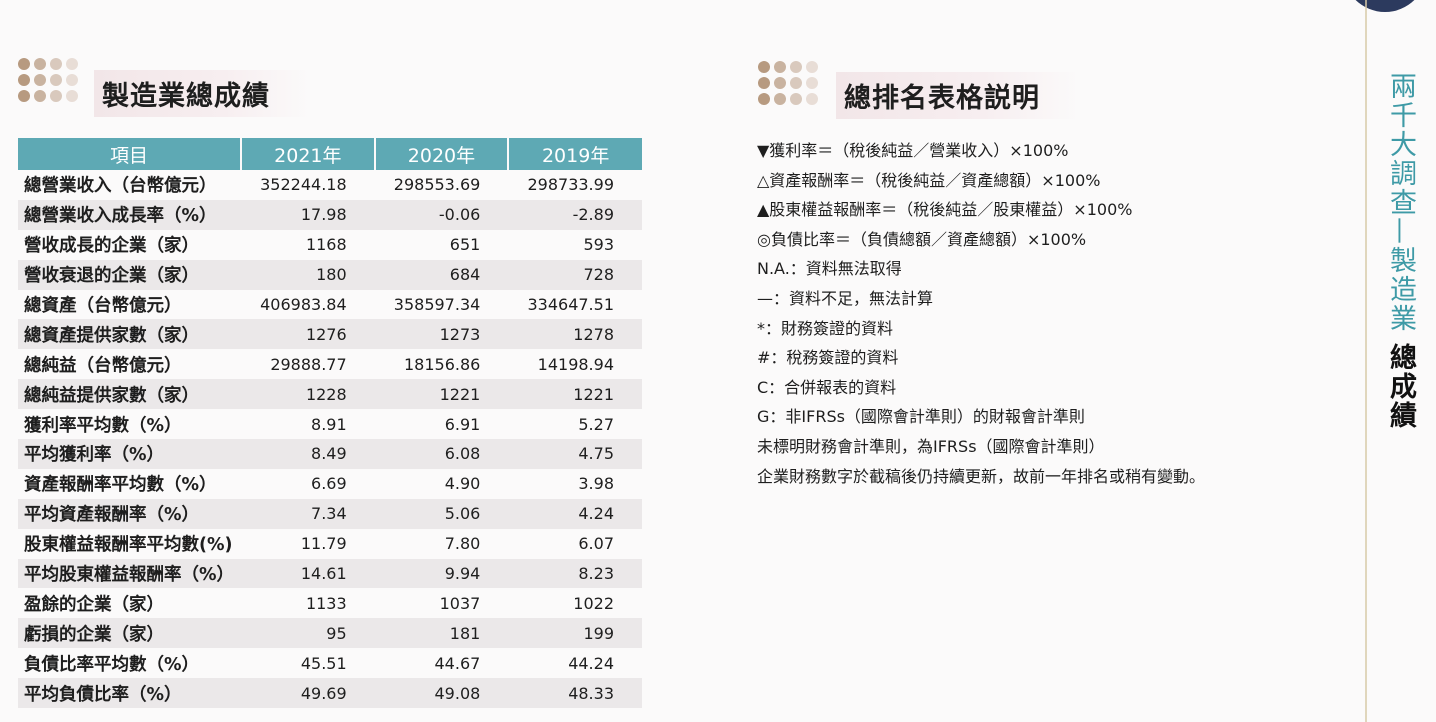  What do you see at coordinates (129, 214) in the screenshot?
I see `label-cell: 總營業收入成長率（%）` at bounding box center [129, 214].